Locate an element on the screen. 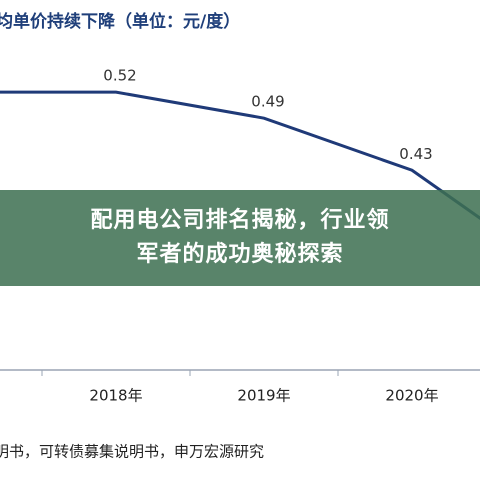 The image size is (480, 480). banner-line: 军者的成功奥秘探索 is located at coordinates (240, 254).